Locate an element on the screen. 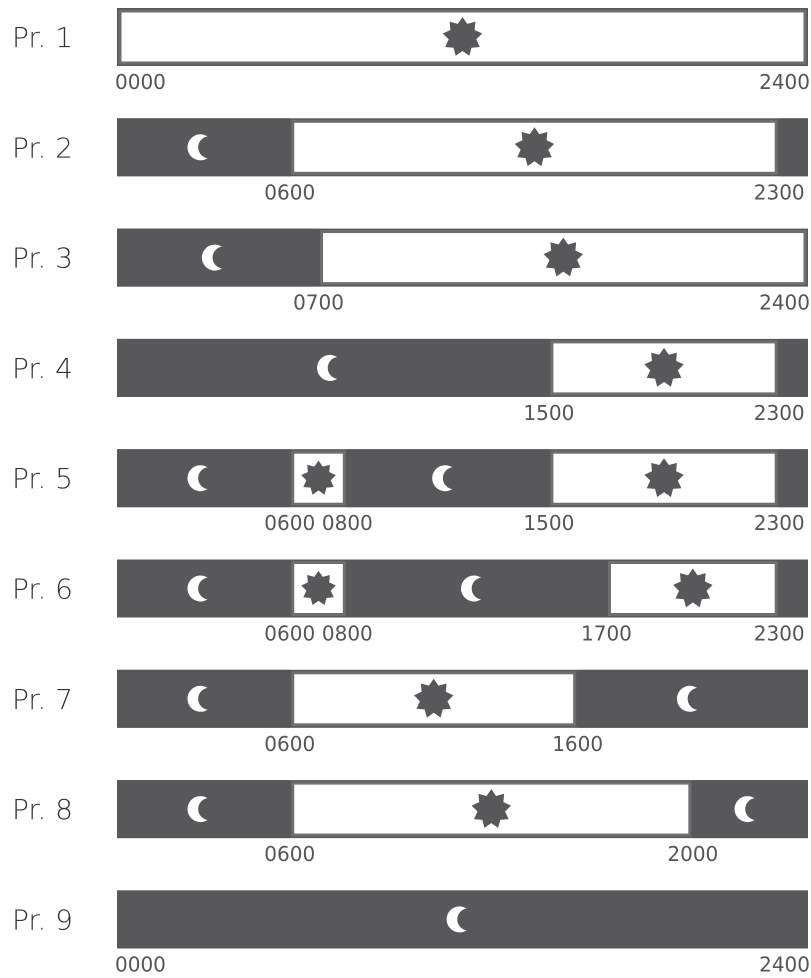  row-label: Pr. 3 is located at coordinates (42, 258).